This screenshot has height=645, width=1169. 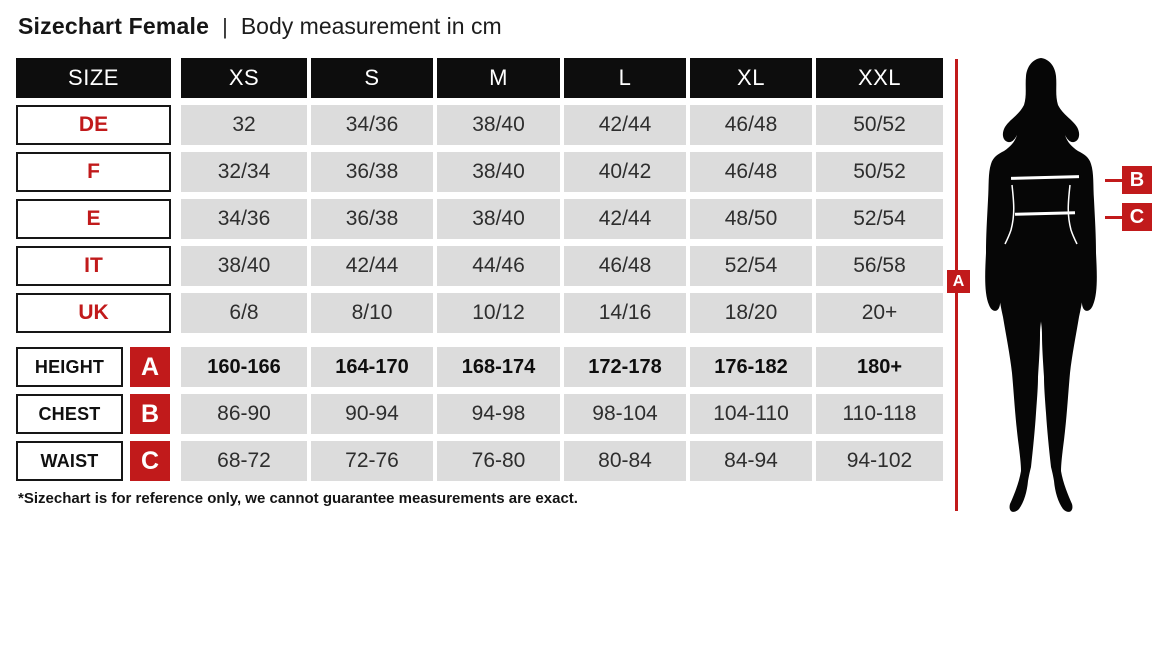 I want to click on header-cell-size: SIZE, so click(x=93, y=78).